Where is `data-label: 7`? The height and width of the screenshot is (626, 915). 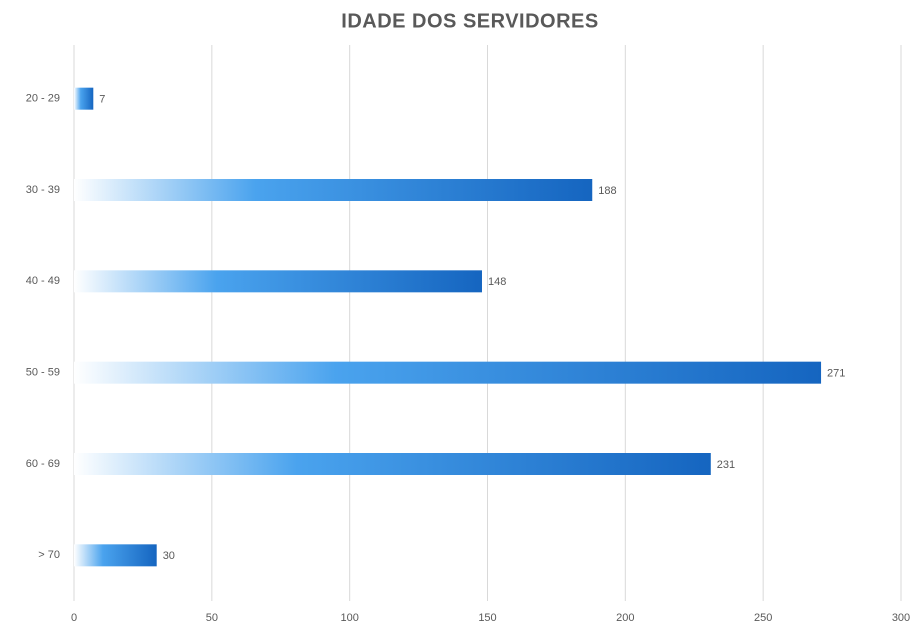 data-label: 7 is located at coordinates (102, 100).